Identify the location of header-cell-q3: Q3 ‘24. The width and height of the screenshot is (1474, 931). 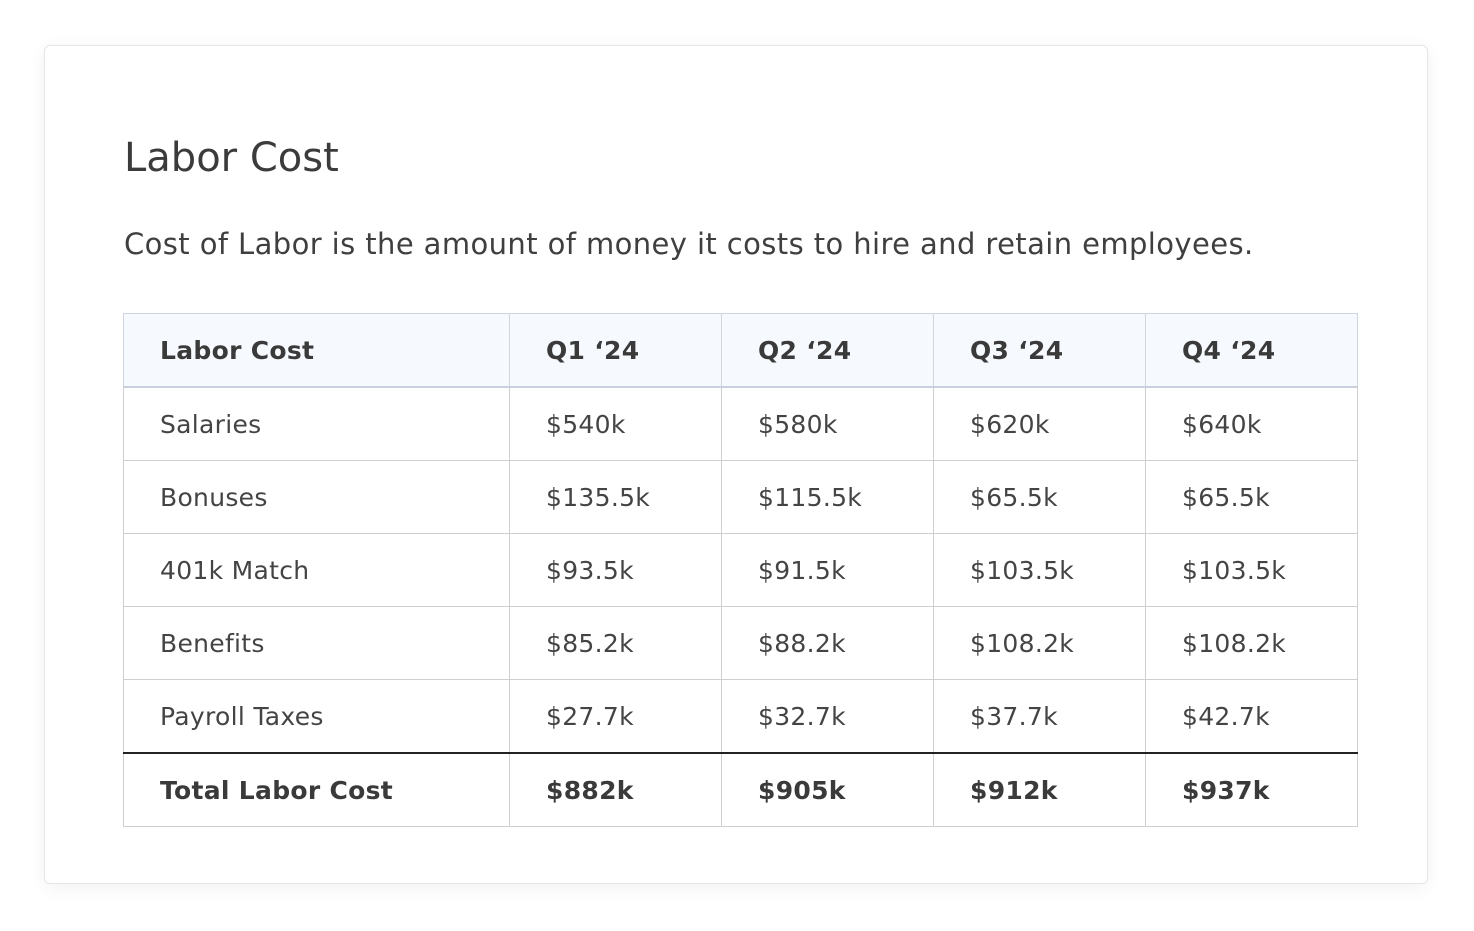
(1039, 350).